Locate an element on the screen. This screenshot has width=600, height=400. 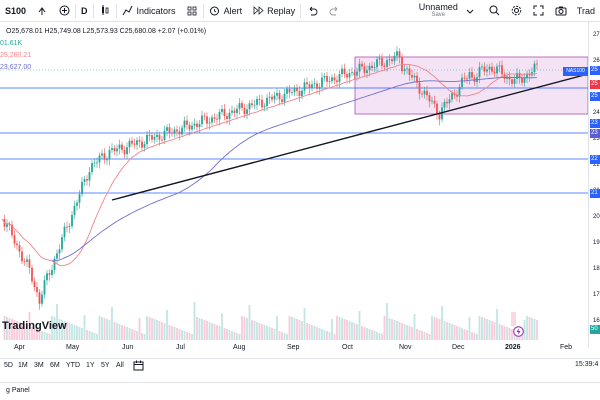
replay-button: Replay is located at coordinates (273, 11).